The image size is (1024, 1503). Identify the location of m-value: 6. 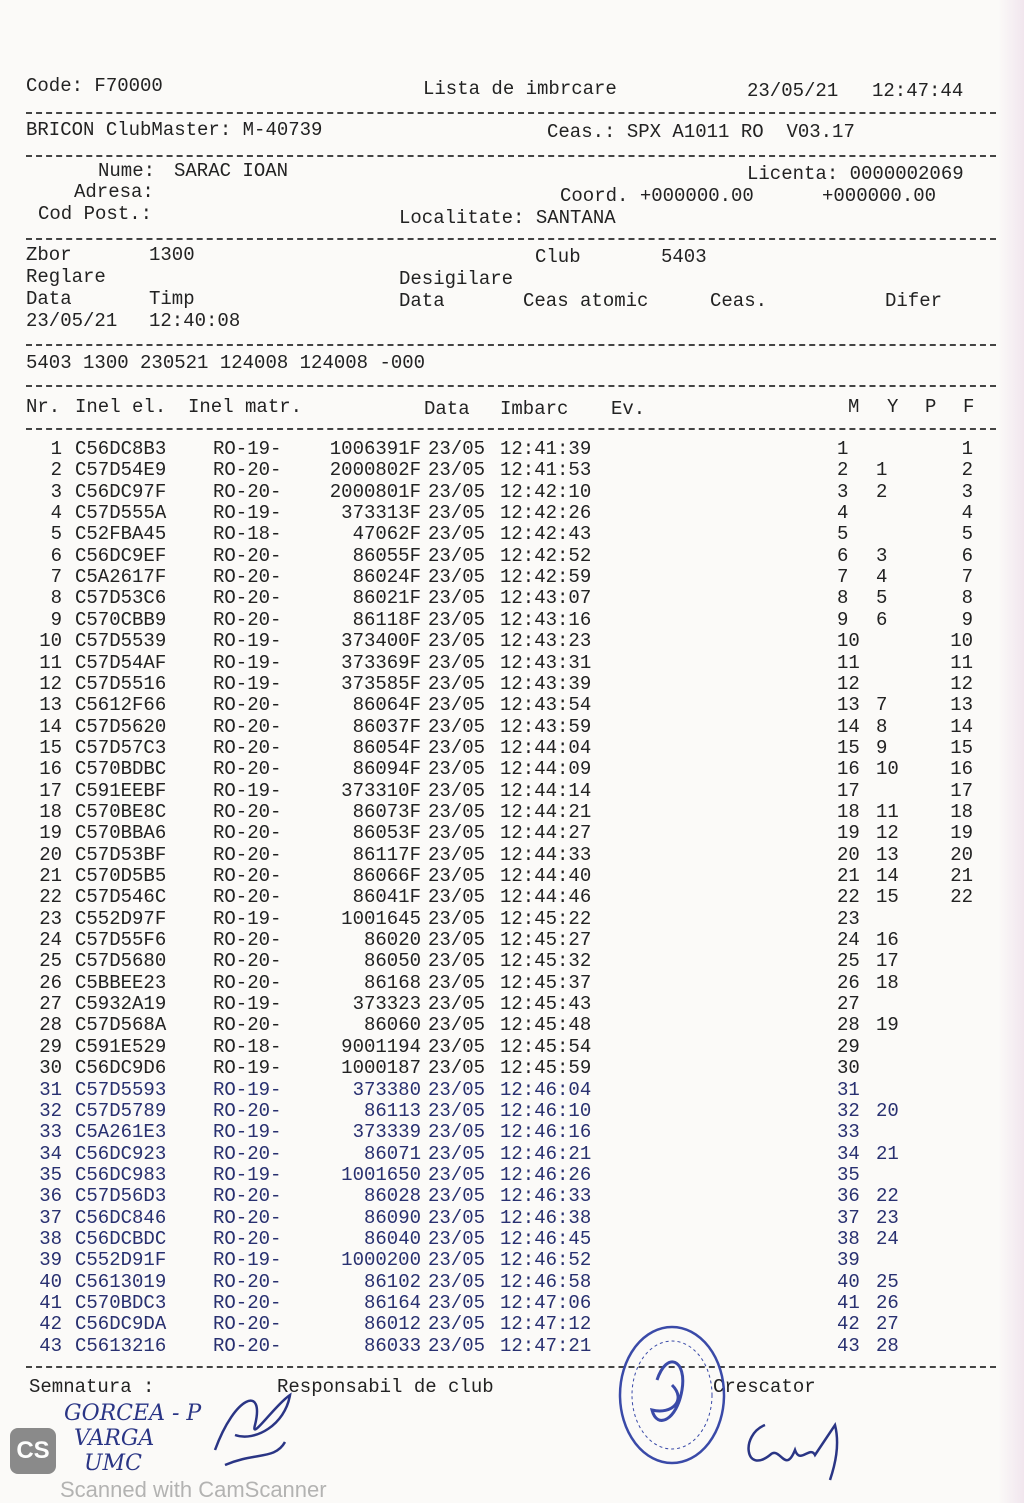
(843, 555).